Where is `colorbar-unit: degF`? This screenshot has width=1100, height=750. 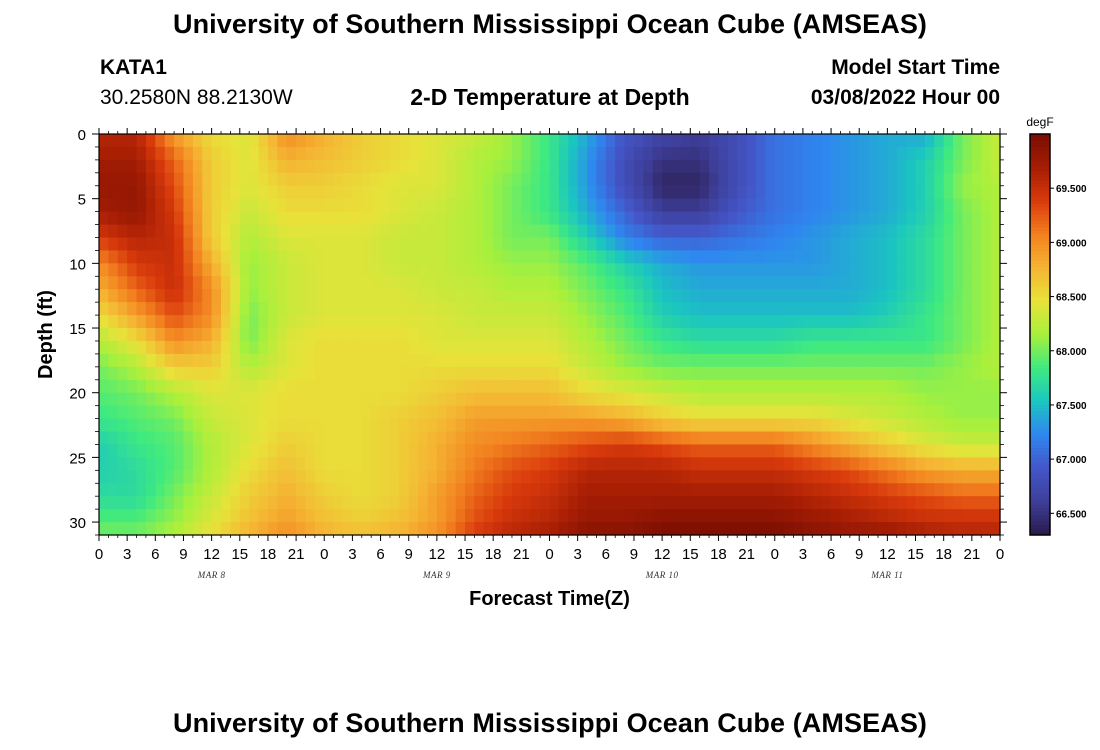
colorbar-unit: degF is located at coordinates (1039, 122).